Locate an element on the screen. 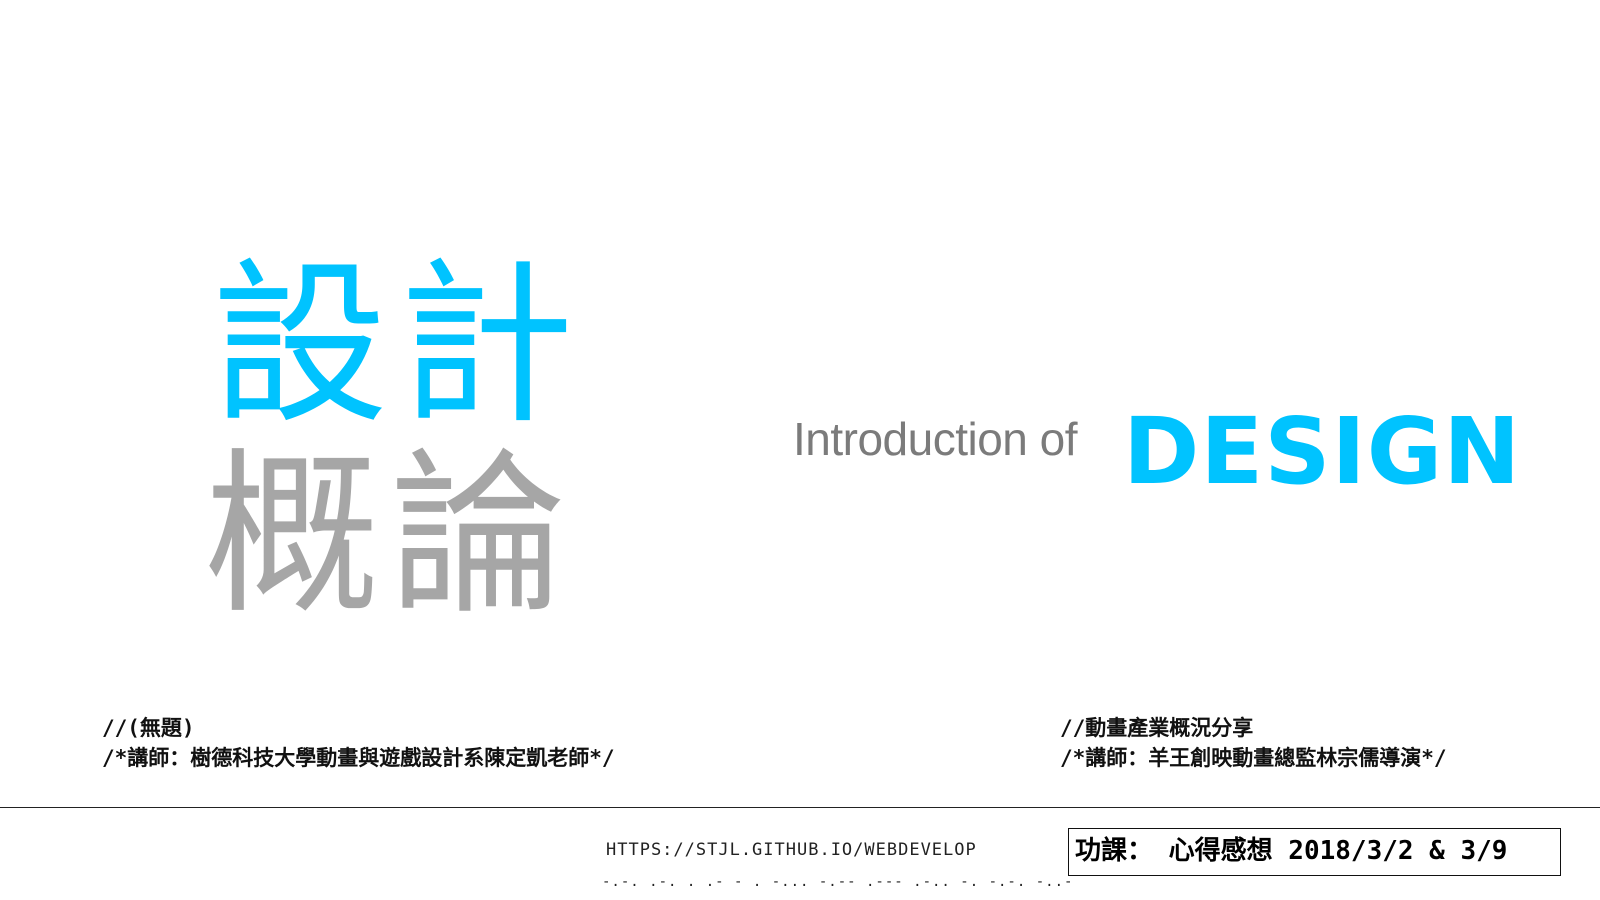 This screenshot has width=1600, height=900. subtitle-prefix: Introduction of is located at coordinates (935, 439).